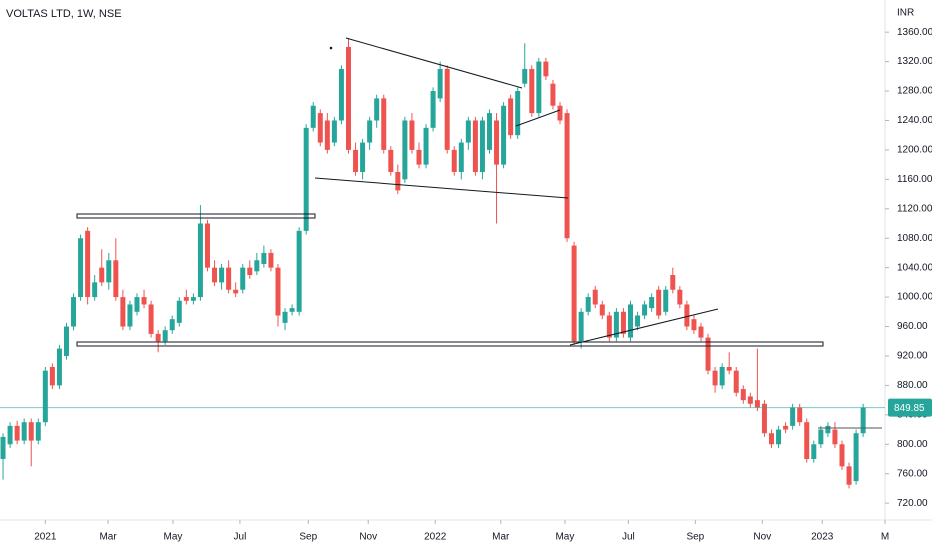 The image size is (932, 550). I want to click on x-tick-label: Nov, so click(368, 537).